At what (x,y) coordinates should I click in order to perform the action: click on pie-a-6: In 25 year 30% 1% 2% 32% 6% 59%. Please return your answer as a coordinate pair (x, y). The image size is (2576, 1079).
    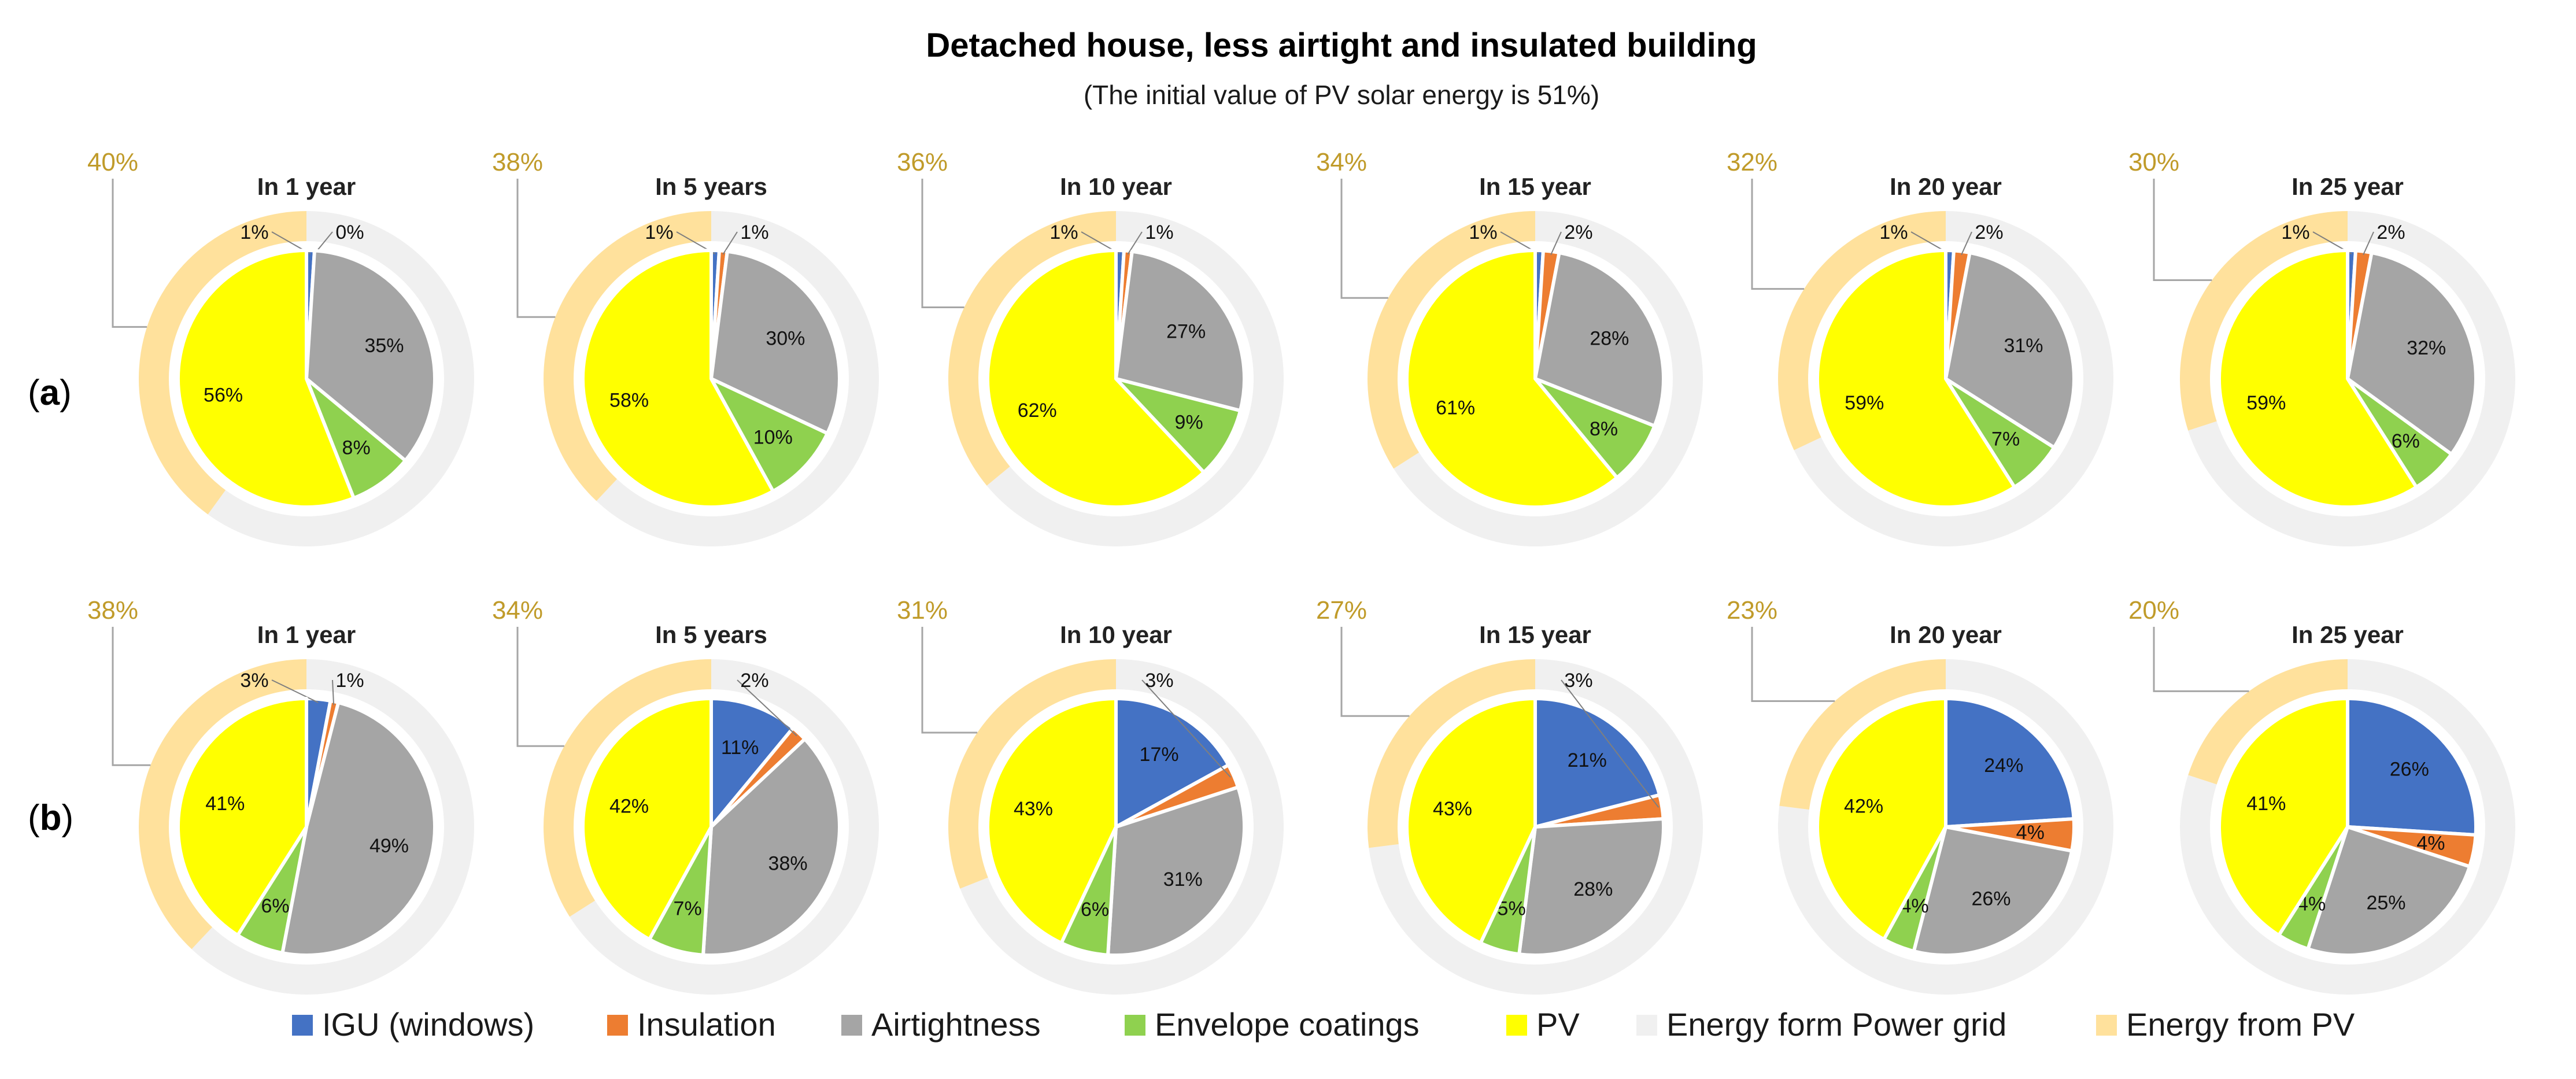
    Looking at the image, I should click on (2322, 347).